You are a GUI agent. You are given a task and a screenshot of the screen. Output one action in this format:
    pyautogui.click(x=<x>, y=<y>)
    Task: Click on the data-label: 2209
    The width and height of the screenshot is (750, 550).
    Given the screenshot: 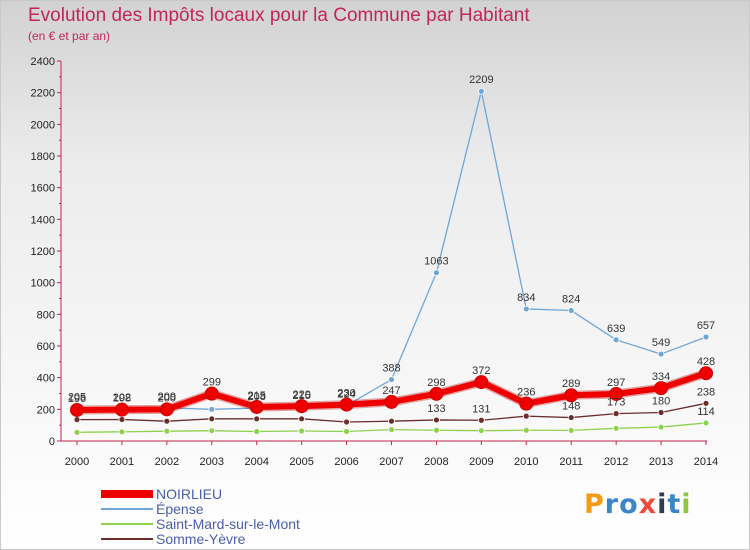 What is the action you would take?
    pyautogui.click(x=481, y=80)
    